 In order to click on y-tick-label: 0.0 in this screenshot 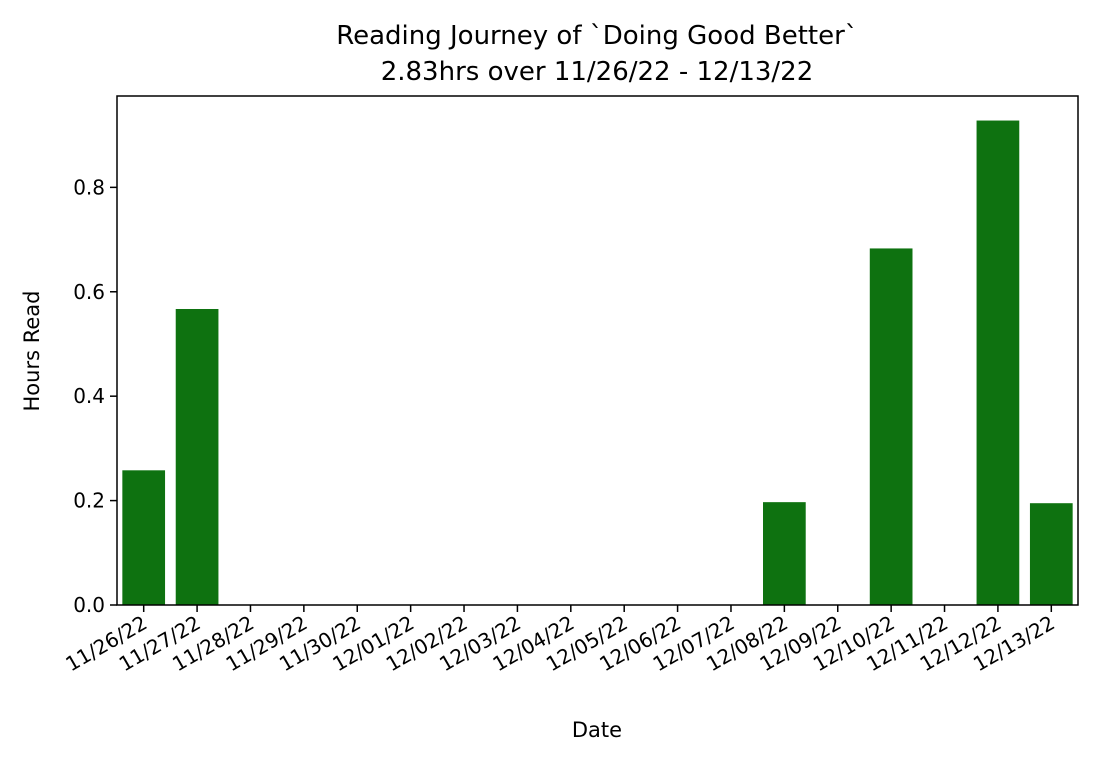, I will do `click(89, 605)`.